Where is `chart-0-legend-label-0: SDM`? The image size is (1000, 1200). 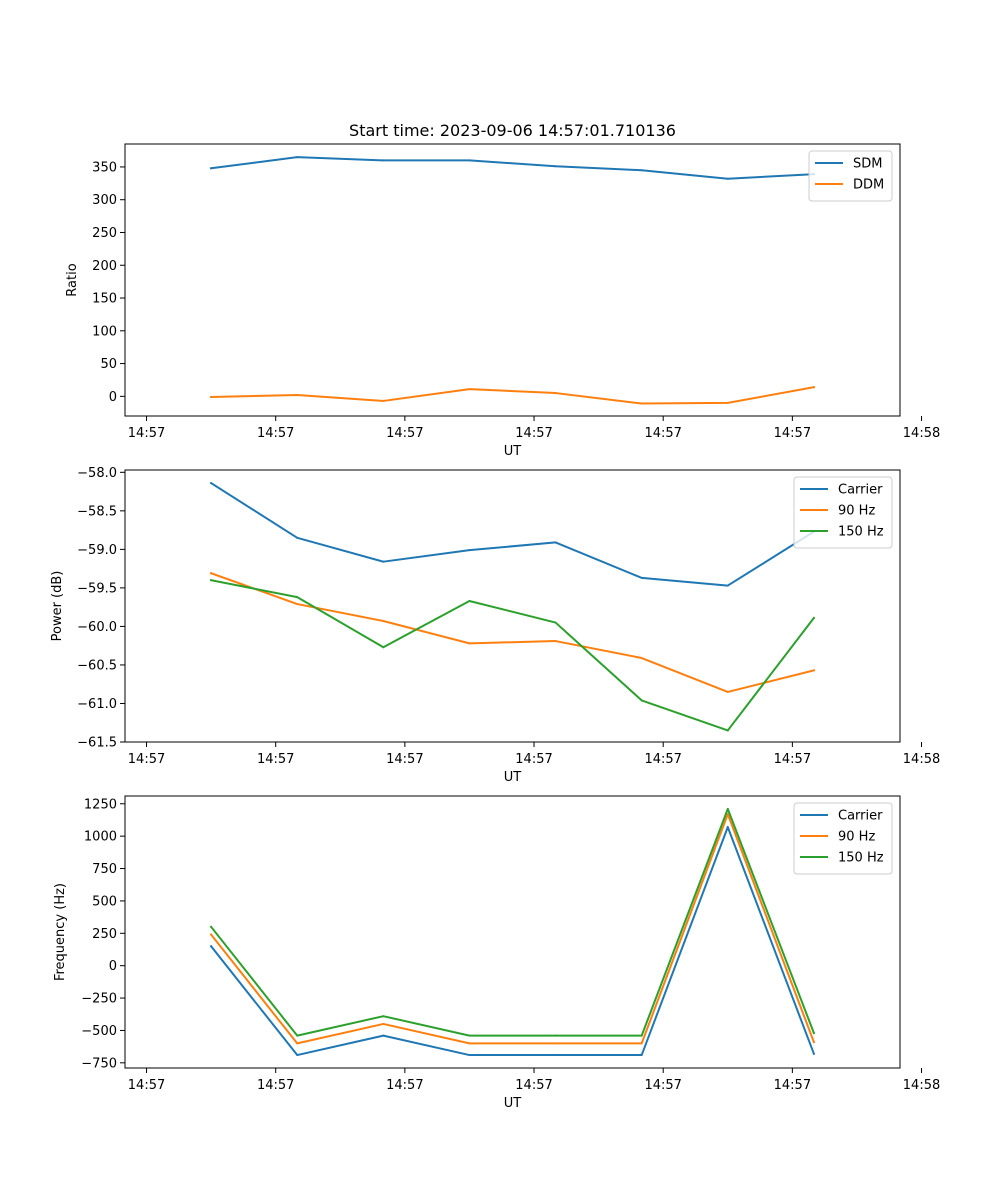
chart-0-legend-label-0: SDM is located at coordinates (867, 164).